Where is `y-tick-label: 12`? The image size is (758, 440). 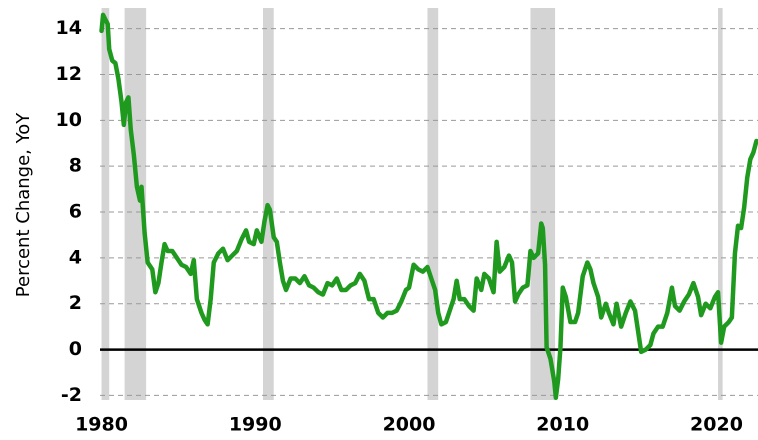
y-tick-label: 12 is located at coordinates (69, 74).